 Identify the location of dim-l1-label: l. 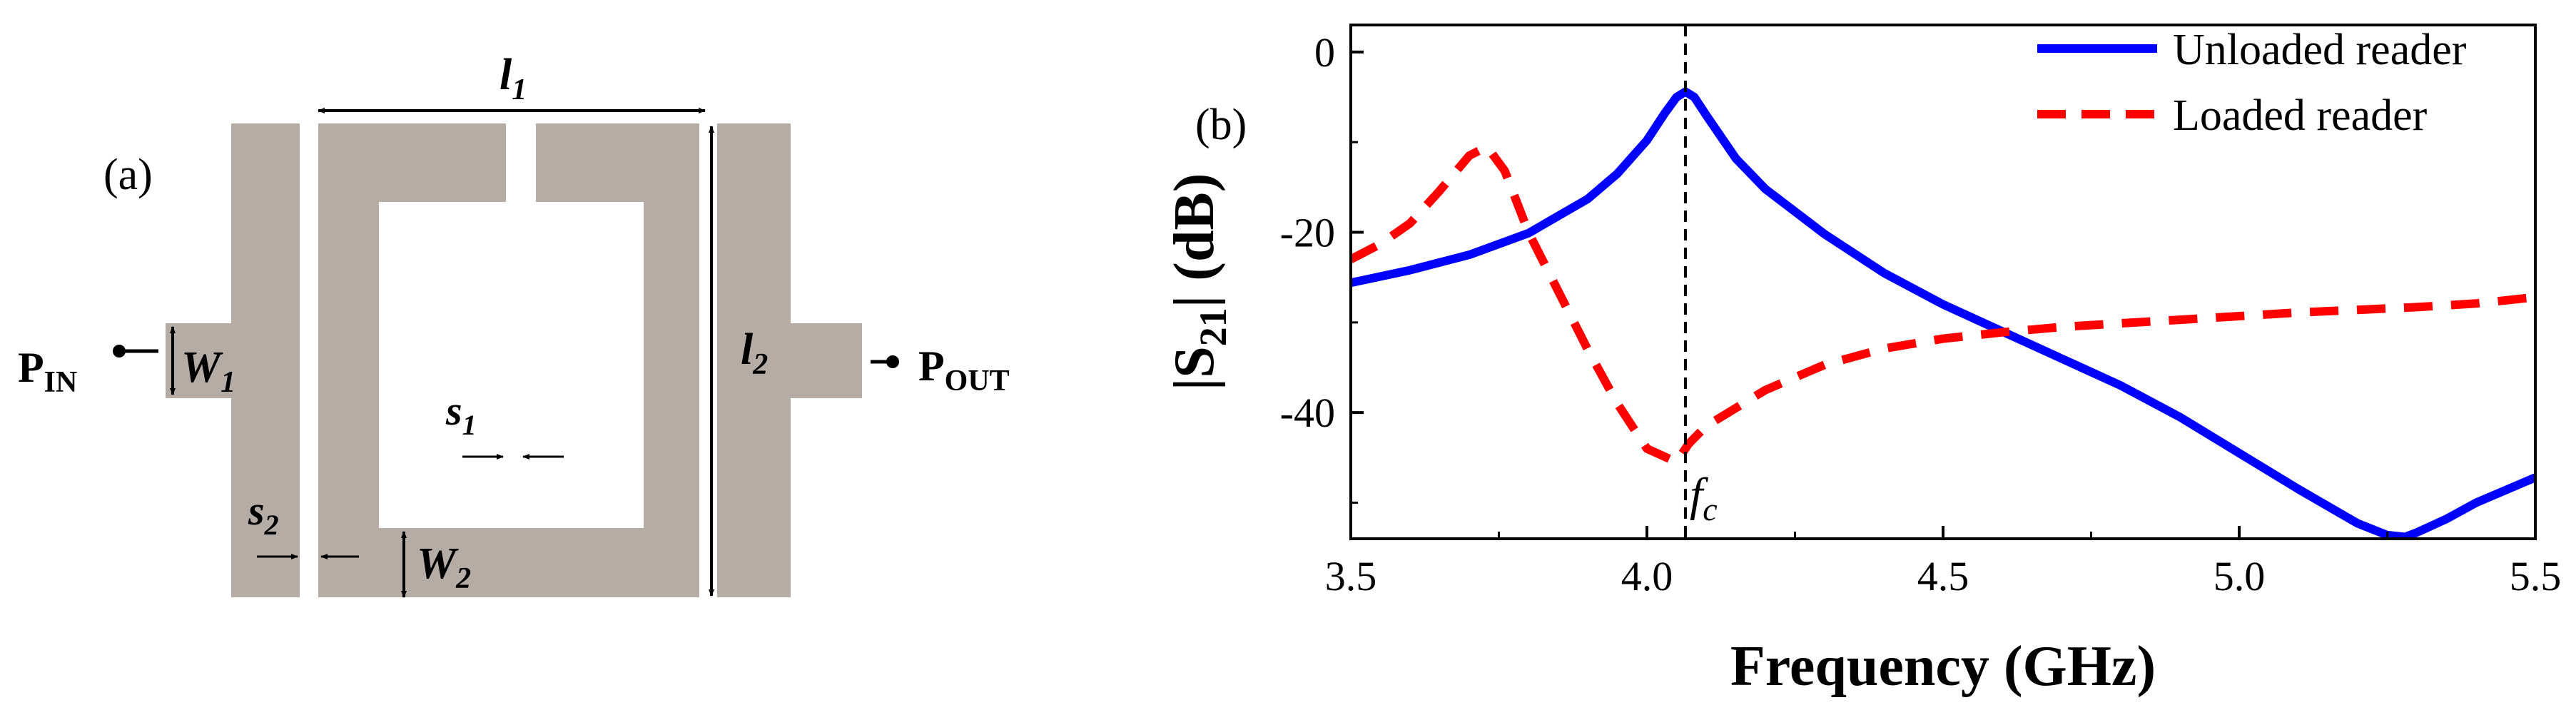
(506, 75).